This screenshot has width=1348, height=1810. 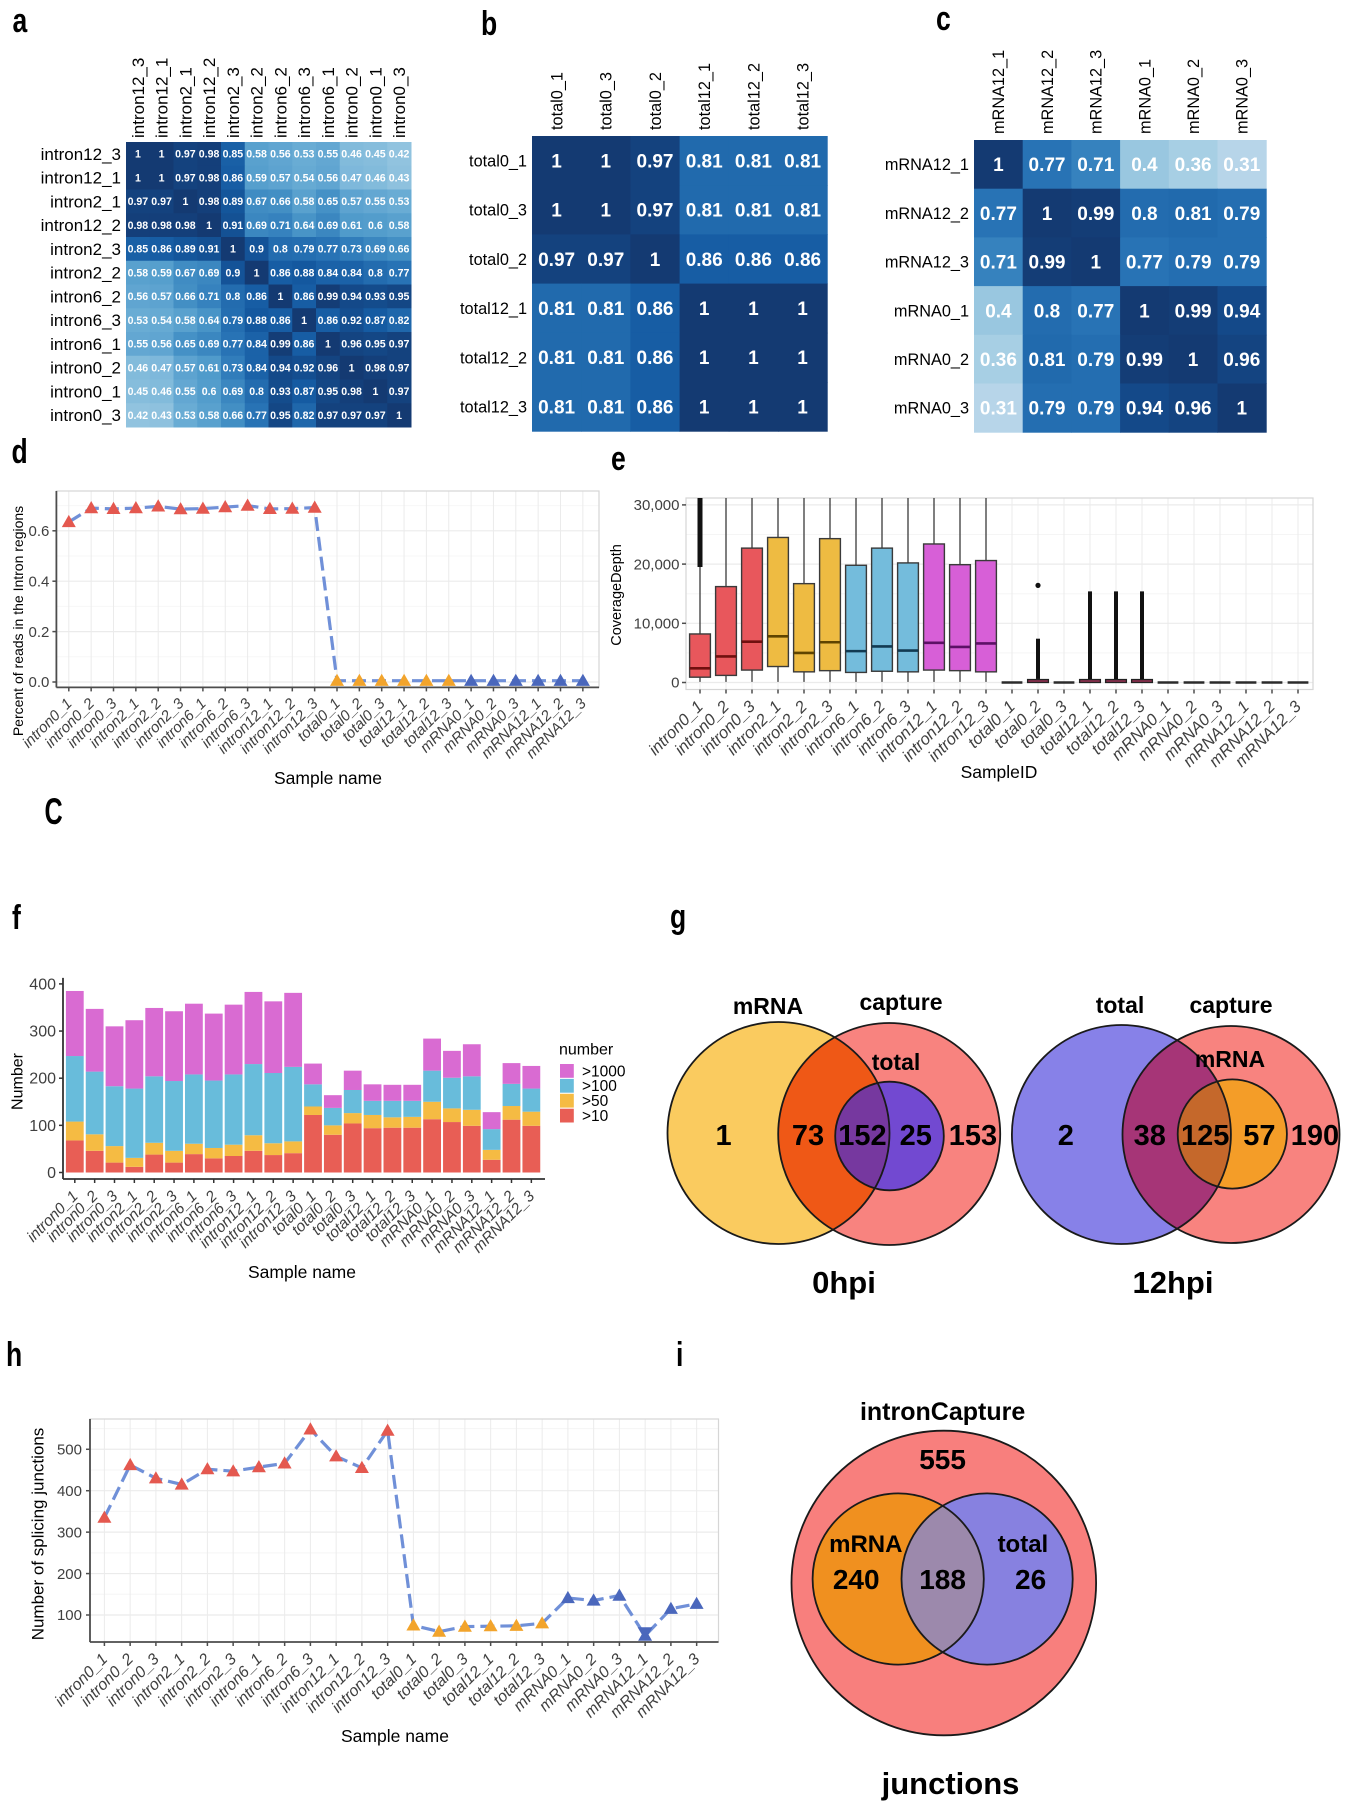 What do you see at coordinates (1173, 1282) in the screenshot?
I see `svg-text: 12hpi` at bounding box center [1173, 1282].